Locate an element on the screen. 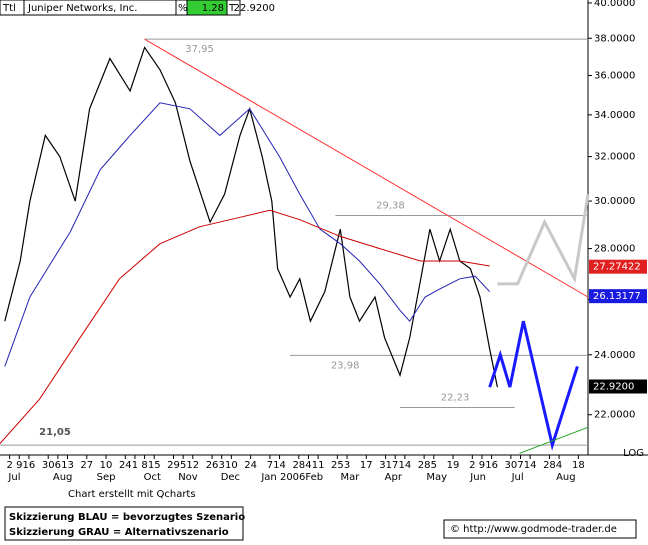 Image resolution: width=648 pixels, height=545 pixels. x-tick-label: 12 is located at coordinates (192, 465).